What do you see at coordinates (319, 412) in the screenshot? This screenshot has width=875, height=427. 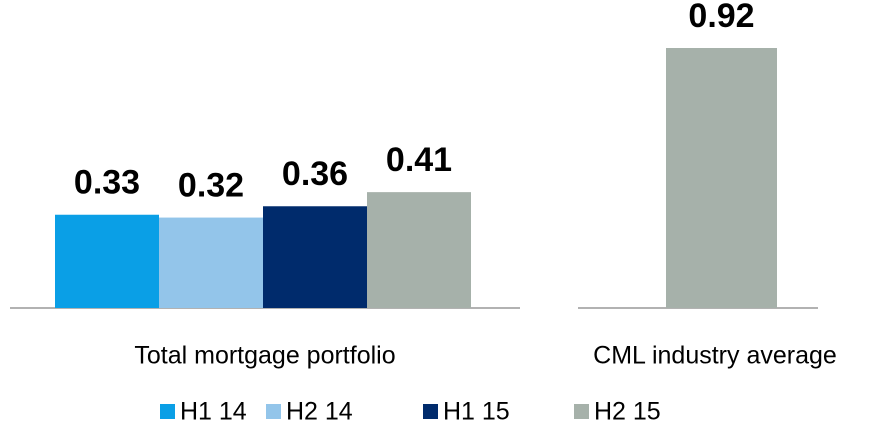 I see `legend-label: H2 14` at bounding box center [319, 412].